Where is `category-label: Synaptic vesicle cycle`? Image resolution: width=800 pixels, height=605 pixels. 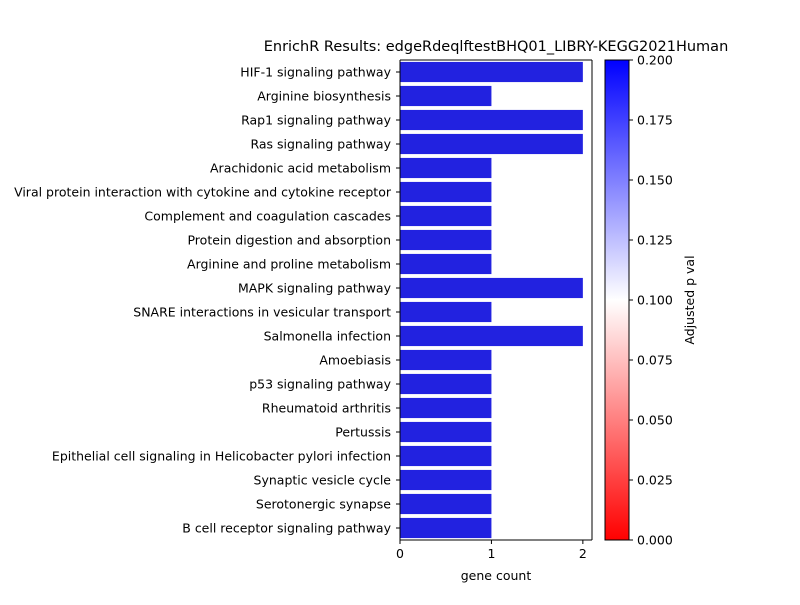 category-label: Synaptic vesicle cycle is located at coordinates (323, 480).